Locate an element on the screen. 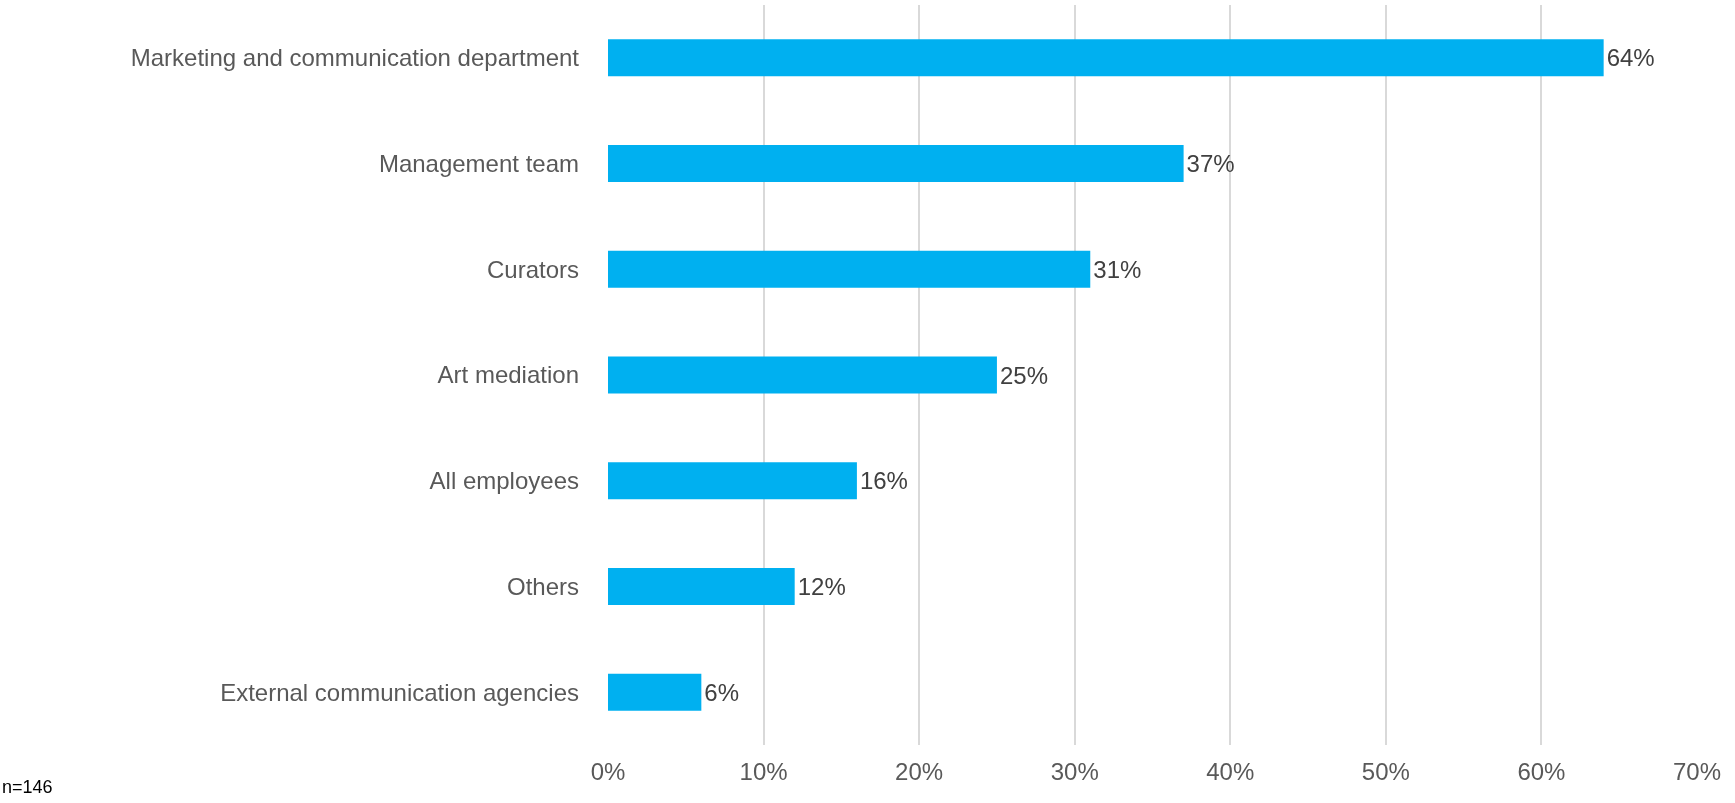  data-label: 37% is located at coordinates (1210, 164).